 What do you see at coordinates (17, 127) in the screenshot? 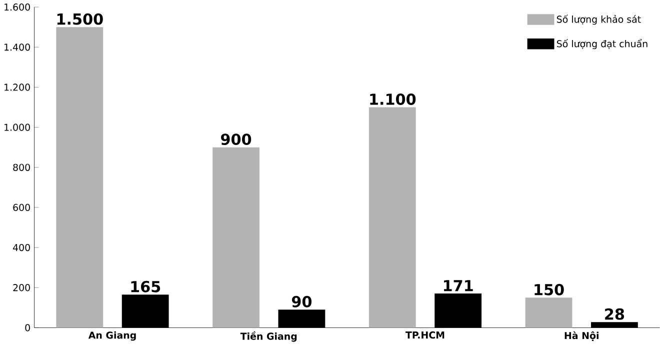
I see `y-tick-label: 1.000` at bounding box center [17, 127].